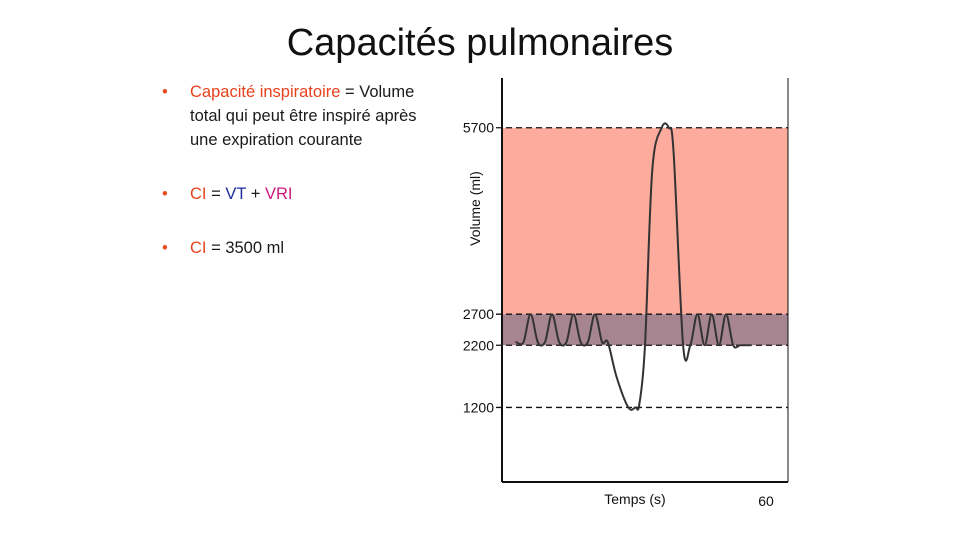  Describe the element at coordinates (480, 43) in the screenshot. I see `page-title: Capacités pulmonaires` at that location.